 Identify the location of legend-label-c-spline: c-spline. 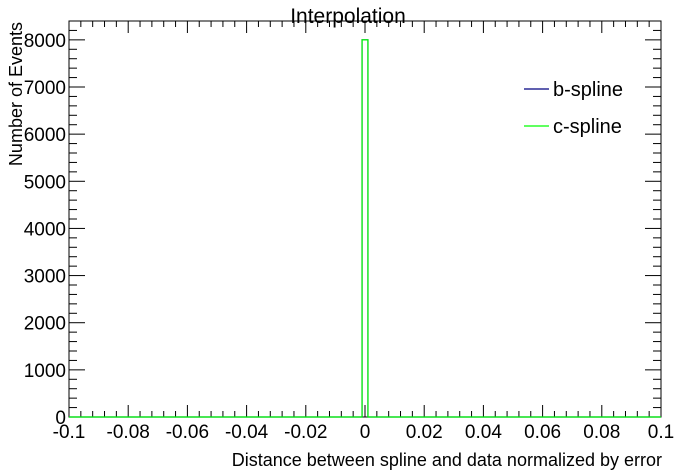
(587, 127).